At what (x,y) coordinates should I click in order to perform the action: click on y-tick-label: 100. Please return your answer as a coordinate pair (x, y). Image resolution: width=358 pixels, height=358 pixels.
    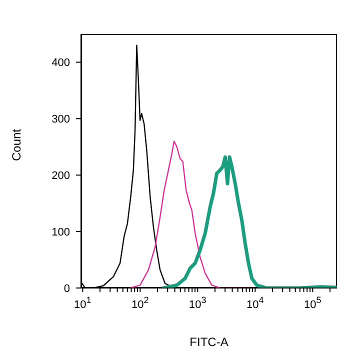
    Looking at the image, I should click on (61, 232).